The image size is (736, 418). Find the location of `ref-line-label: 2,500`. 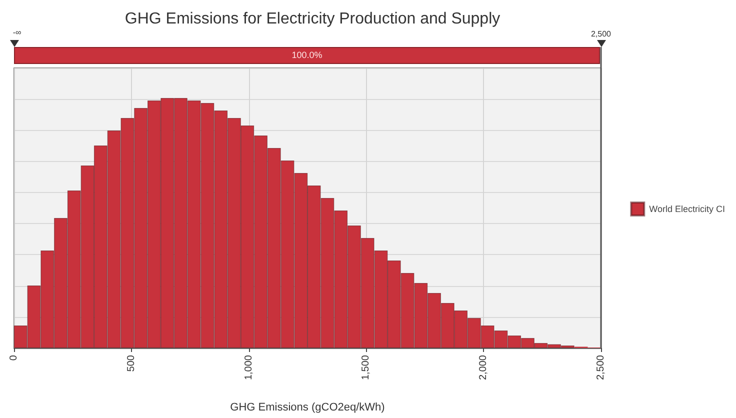

ref-line-label: 2,500 is located at coordinates (601, 34).